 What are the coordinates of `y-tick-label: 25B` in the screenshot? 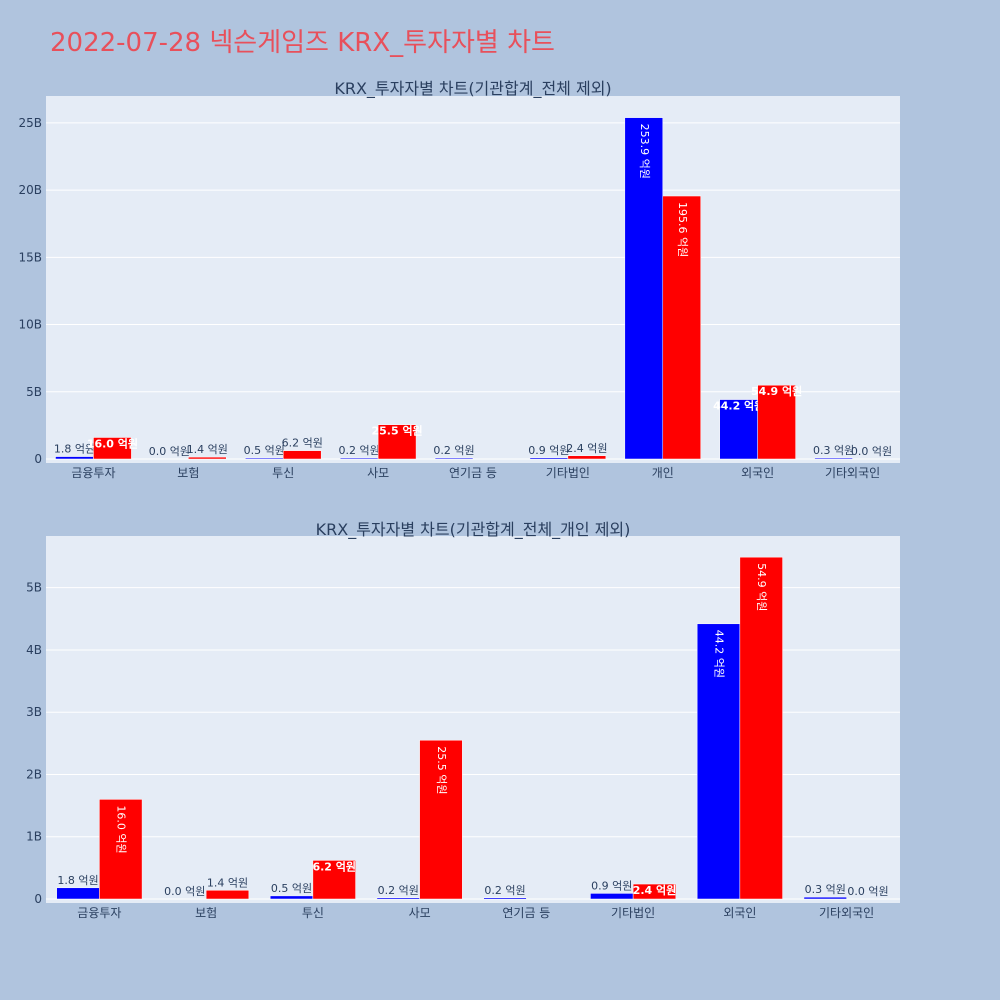 It's located at (30, 123).